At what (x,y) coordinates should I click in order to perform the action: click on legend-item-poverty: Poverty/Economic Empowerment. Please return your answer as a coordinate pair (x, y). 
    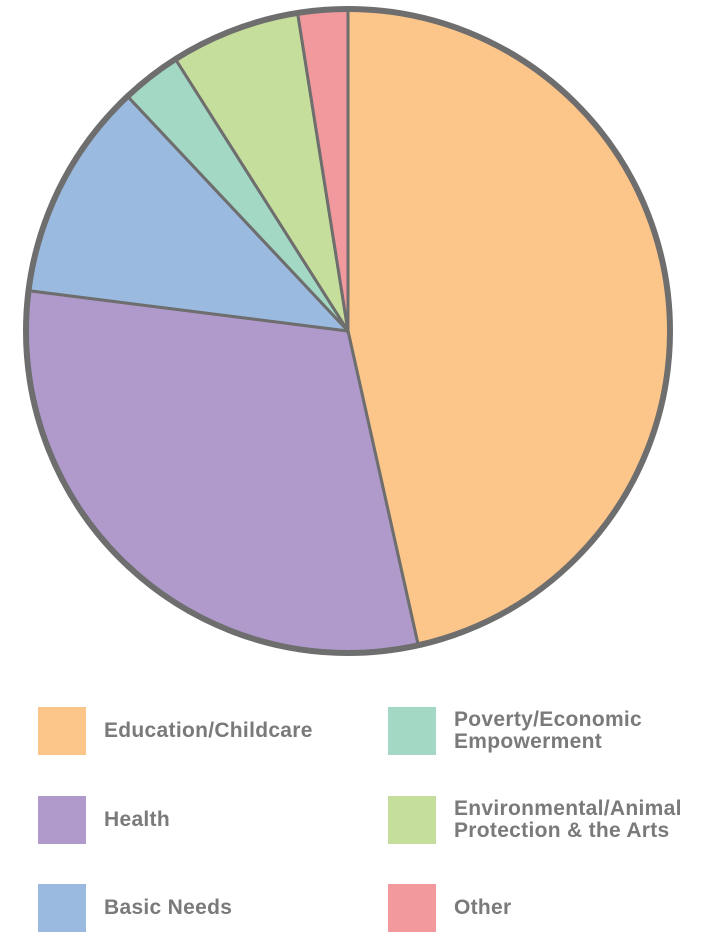
    Looking at the image, I should click on (515, 731).